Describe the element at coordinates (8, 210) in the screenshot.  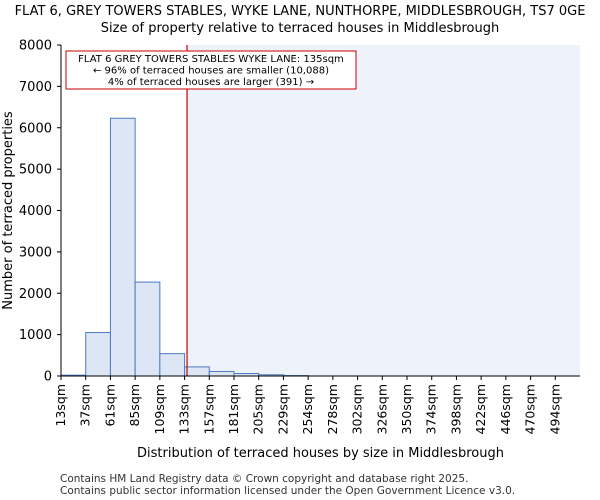
I see `y-axis-title: Number of terraced properties` at that location.